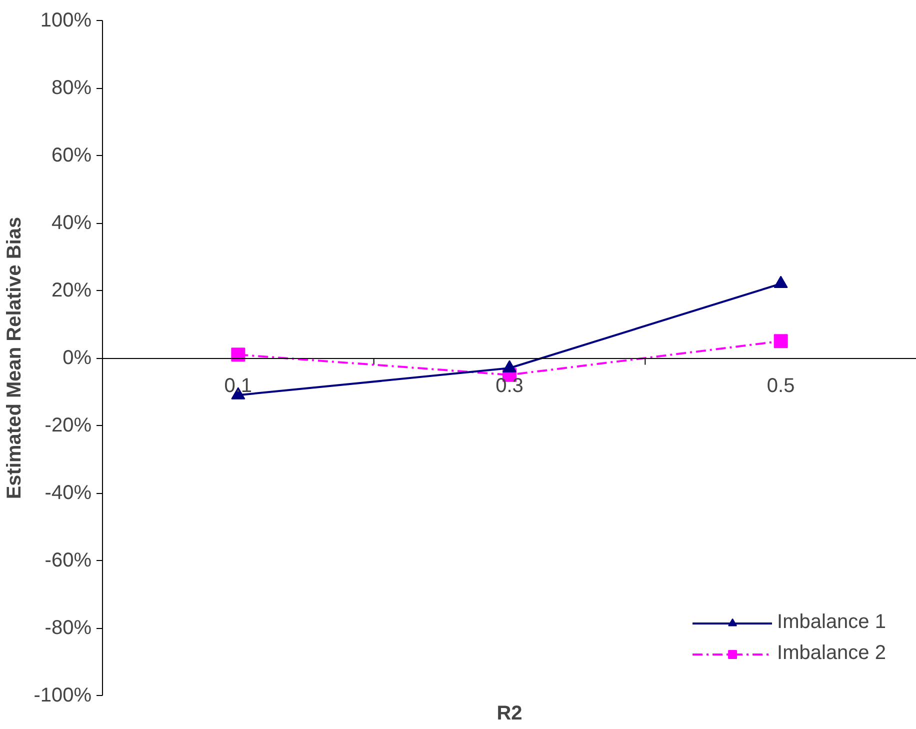  What do you see at coordinates (68, 493) in the screenshot?
I see `y-tick-label: -40%` at bounding box center [68, 493].